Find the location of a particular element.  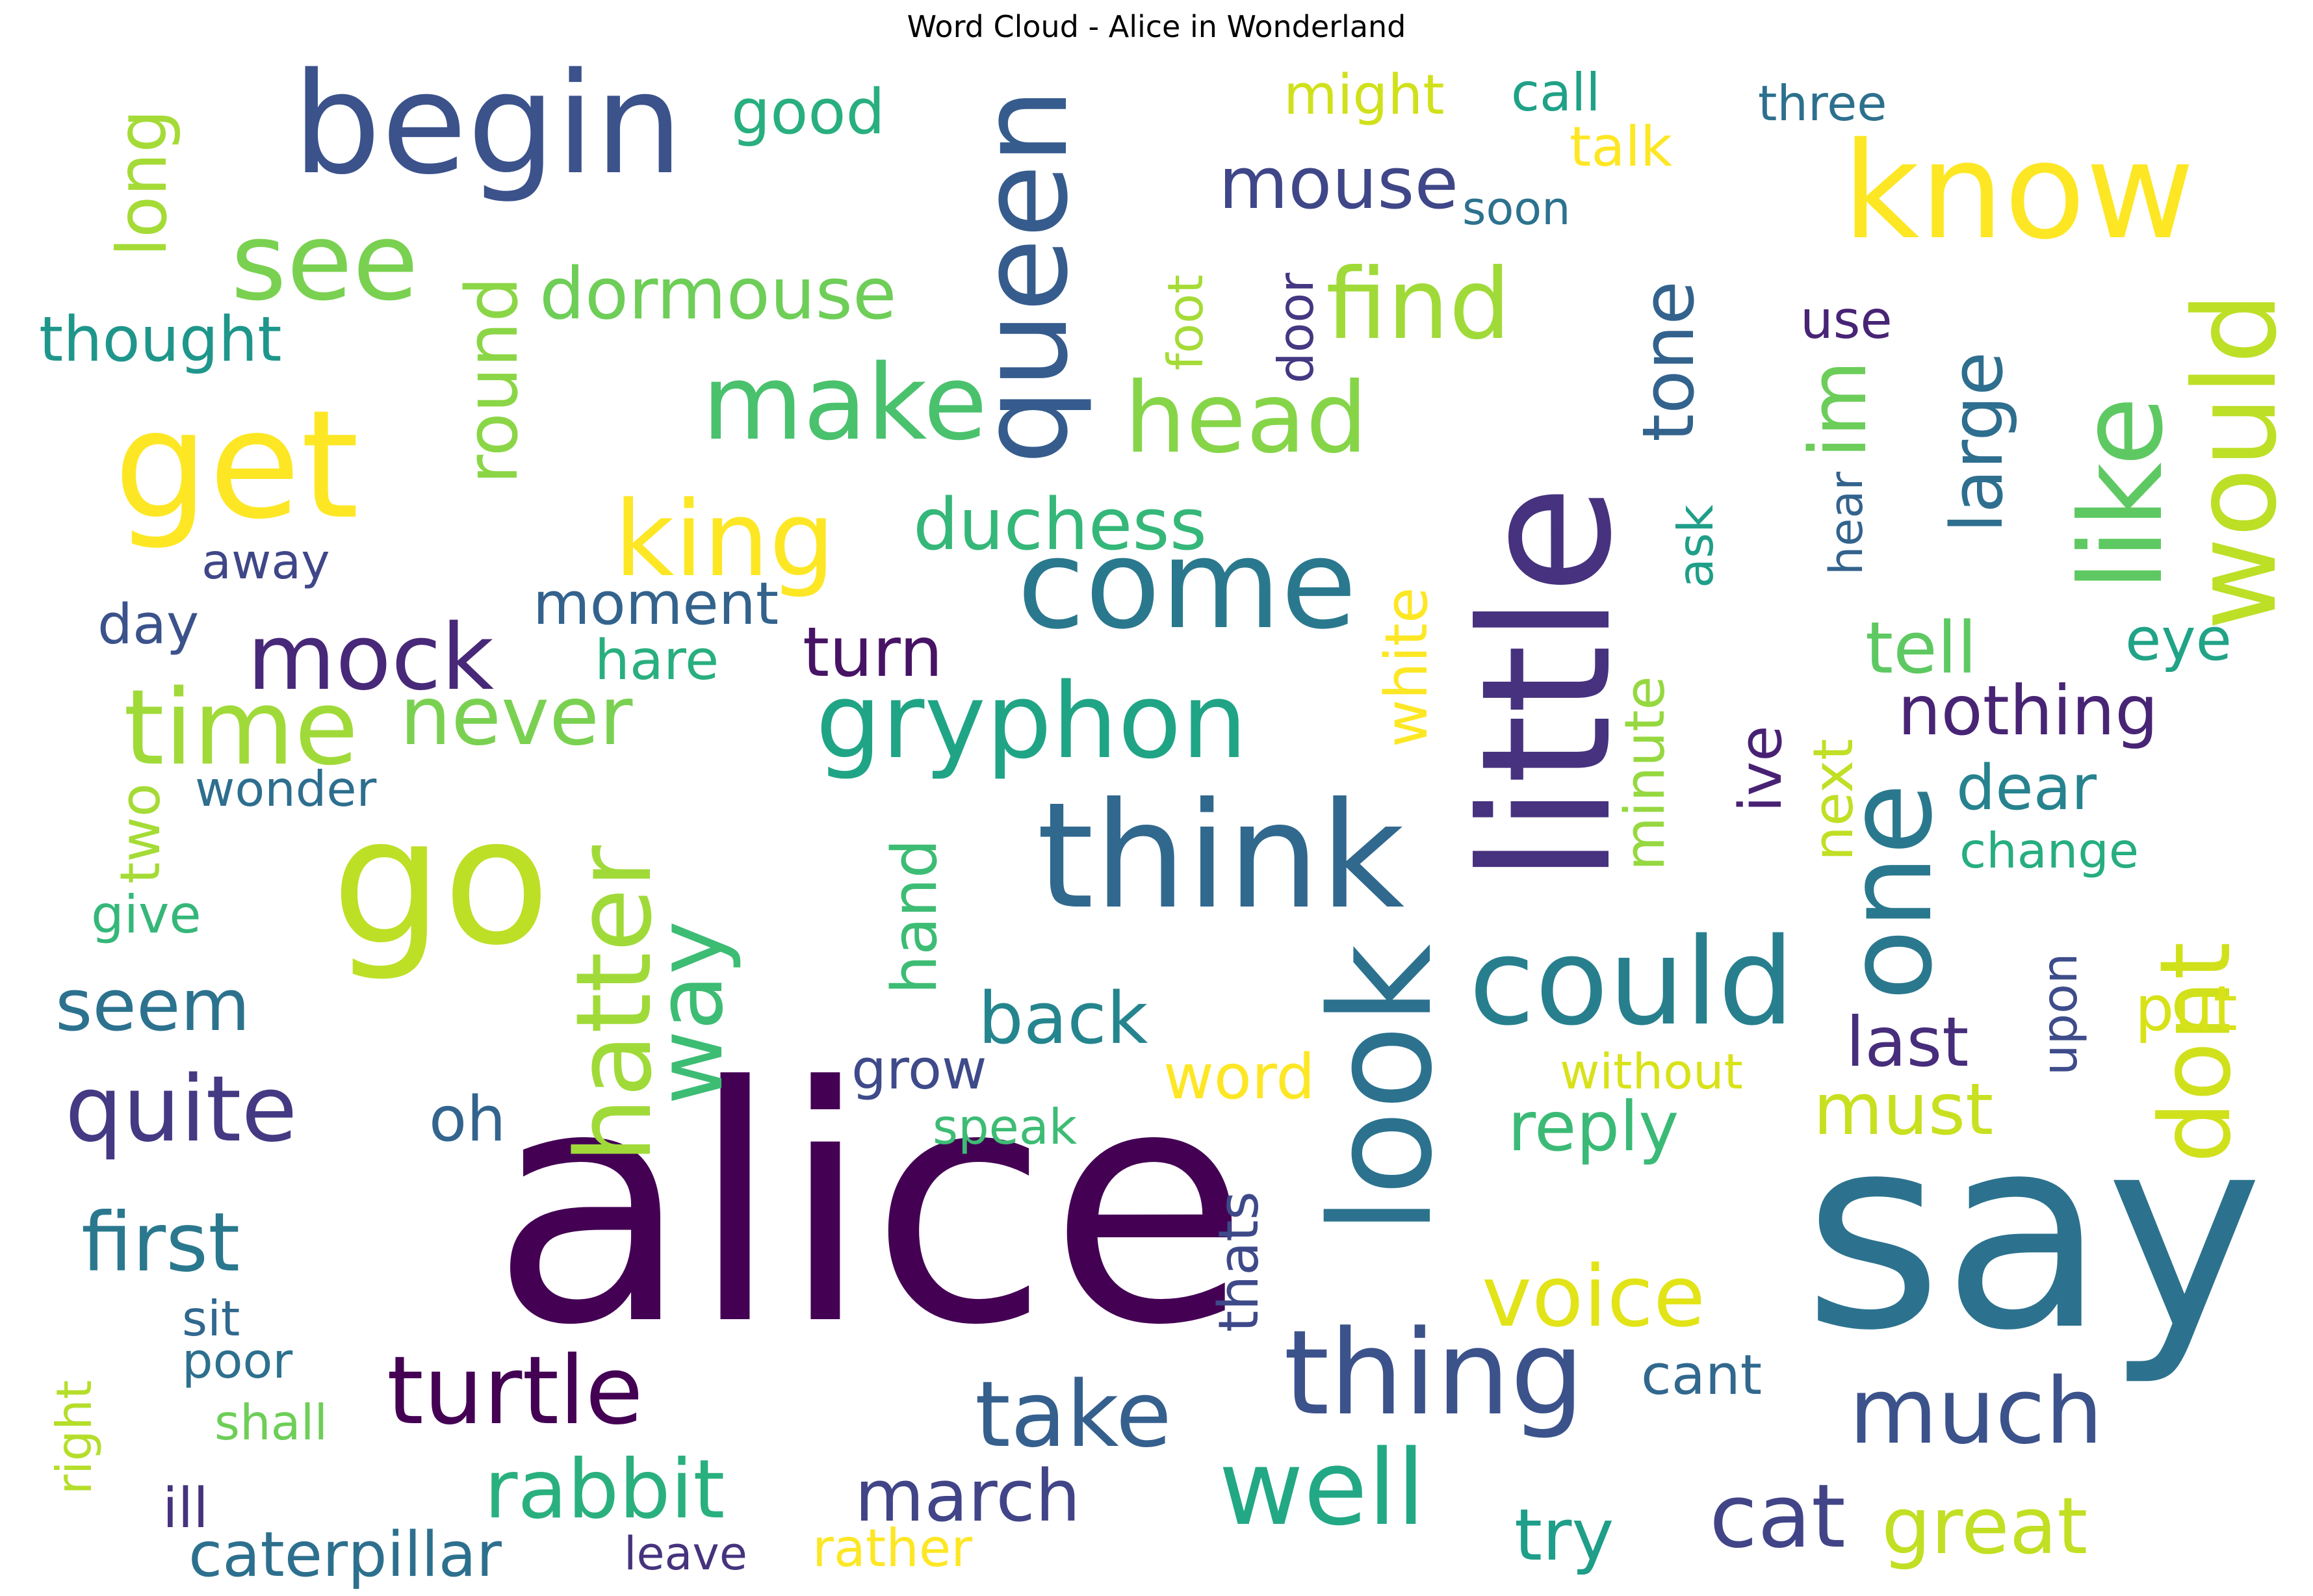

word-talk: talk is located at coordinates (1621, 147).